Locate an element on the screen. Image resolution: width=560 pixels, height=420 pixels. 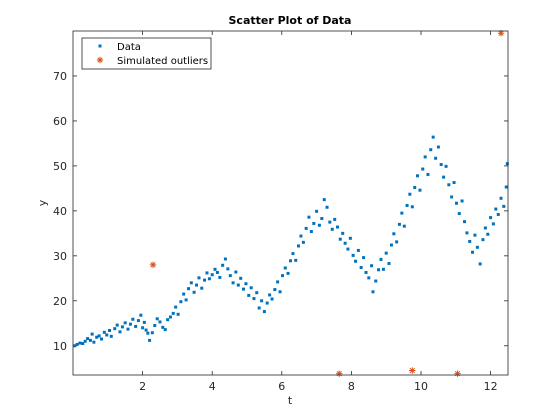
x-tick-label: 2 is located at coordinates (142, 386).